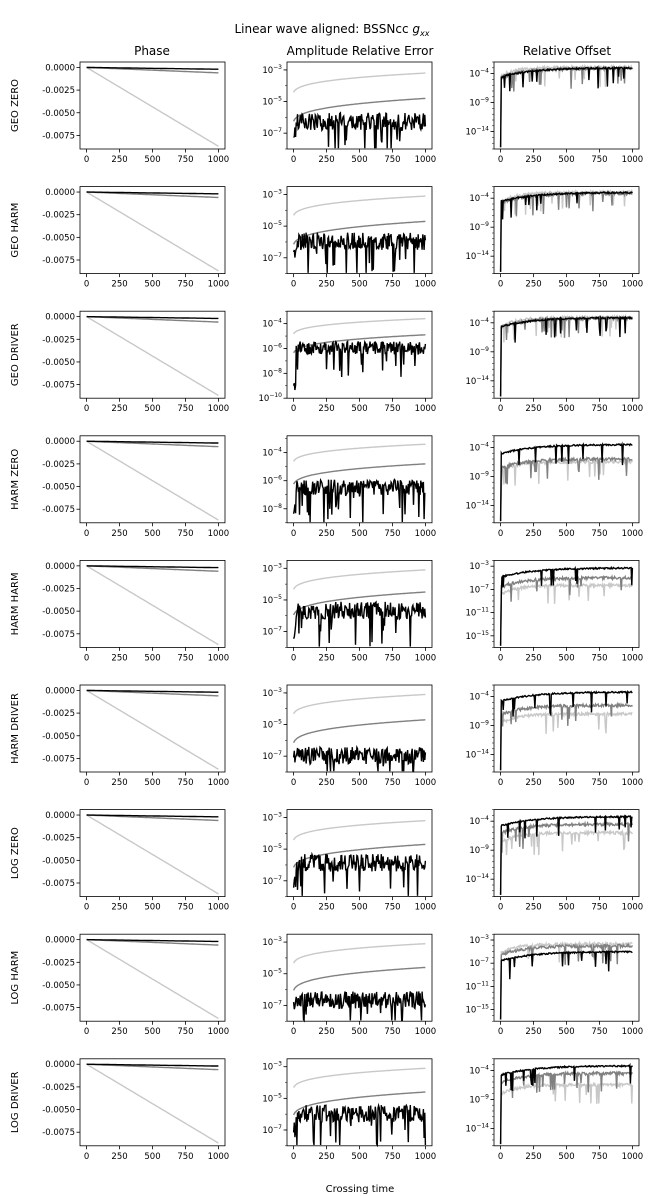 The width and height of the screenshot is (664, 1196). Describe the element at coordinates (323, 29) in the screenshot. I see `figure-title-prefix: Linear wave aligned: BSSNcc` at that location.